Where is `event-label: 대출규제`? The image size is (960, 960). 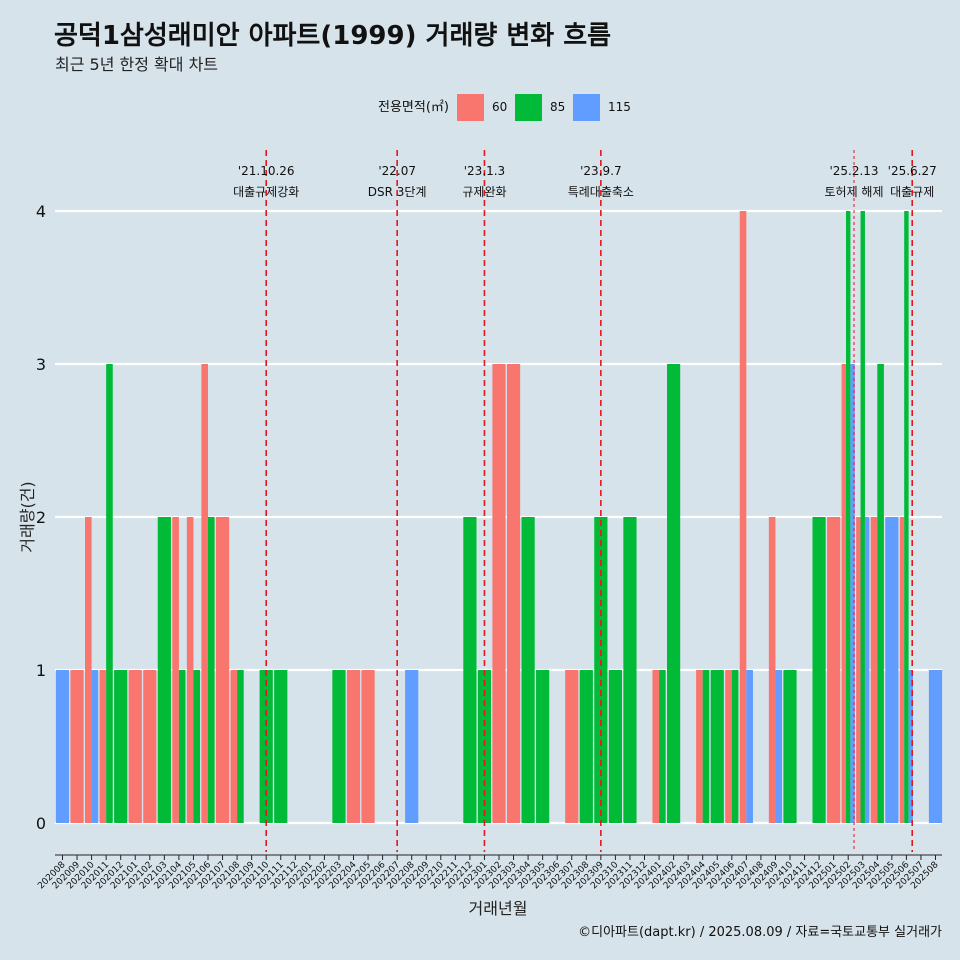 event-label: 대출규제 is located at coordinates (912, 192).